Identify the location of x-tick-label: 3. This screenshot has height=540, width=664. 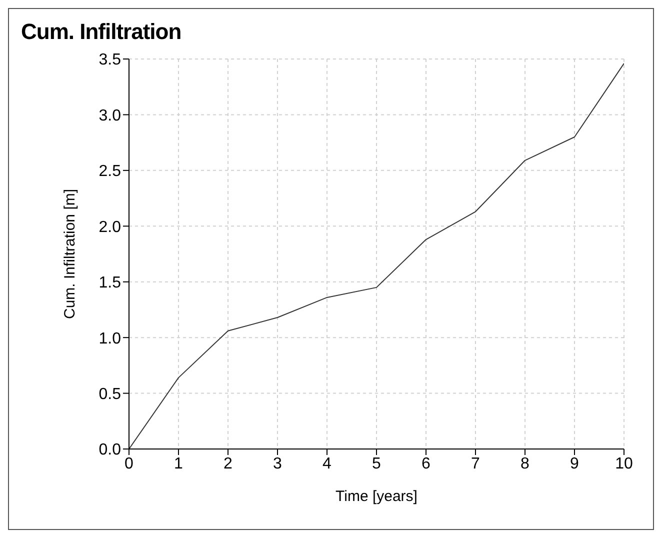
(277, 463).